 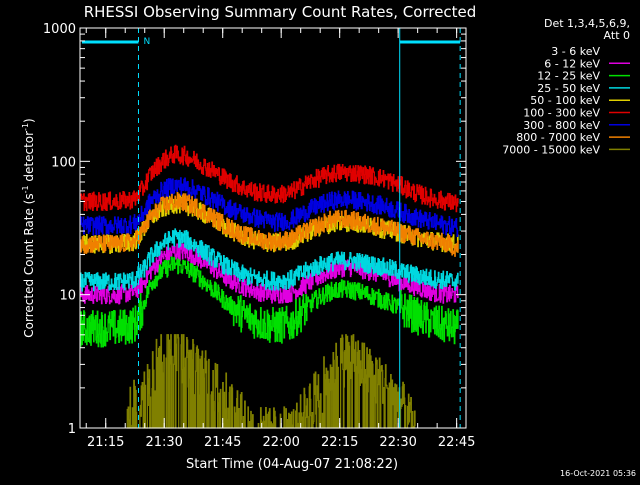 I want to click on y-axis-label-end: ), so click(x=29, y=120).